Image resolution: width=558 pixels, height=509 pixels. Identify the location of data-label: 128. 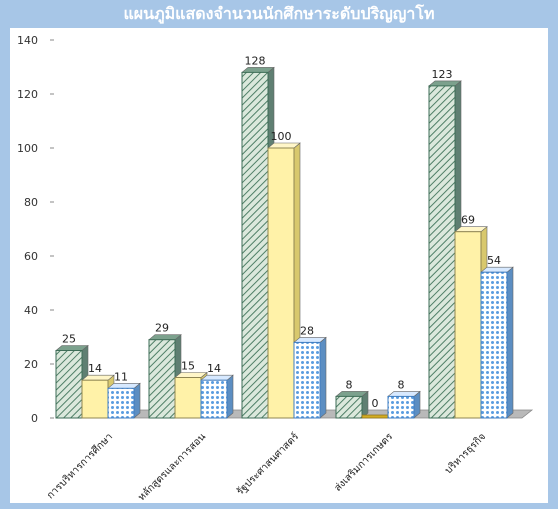
(255, 60).